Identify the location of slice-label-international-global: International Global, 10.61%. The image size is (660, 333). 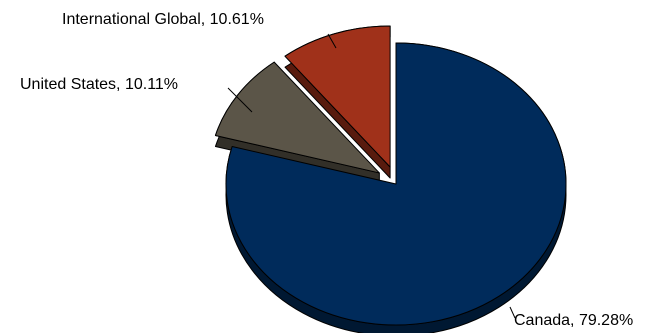
(163, 19).